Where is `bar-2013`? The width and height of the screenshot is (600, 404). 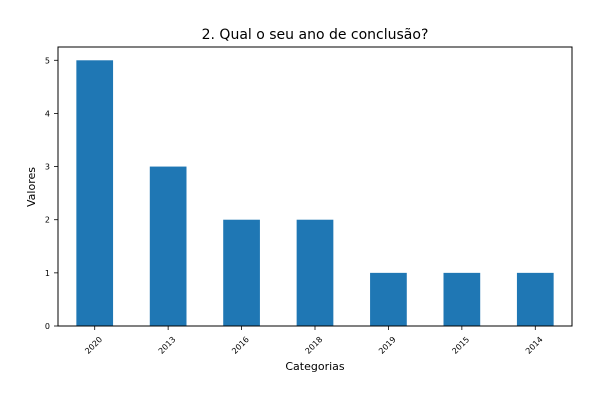 bar-2013 is located at coordinates (168, 246).